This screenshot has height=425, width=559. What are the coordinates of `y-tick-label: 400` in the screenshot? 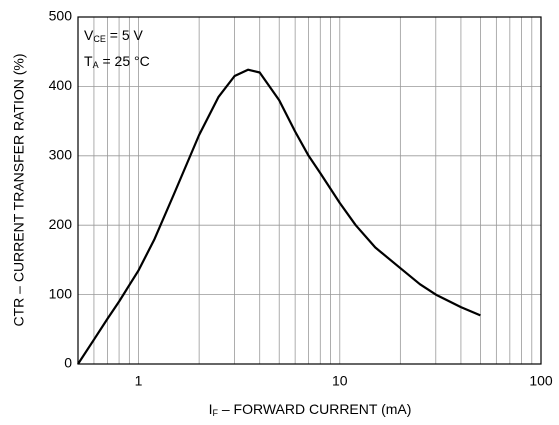 It's located at (61, 85).